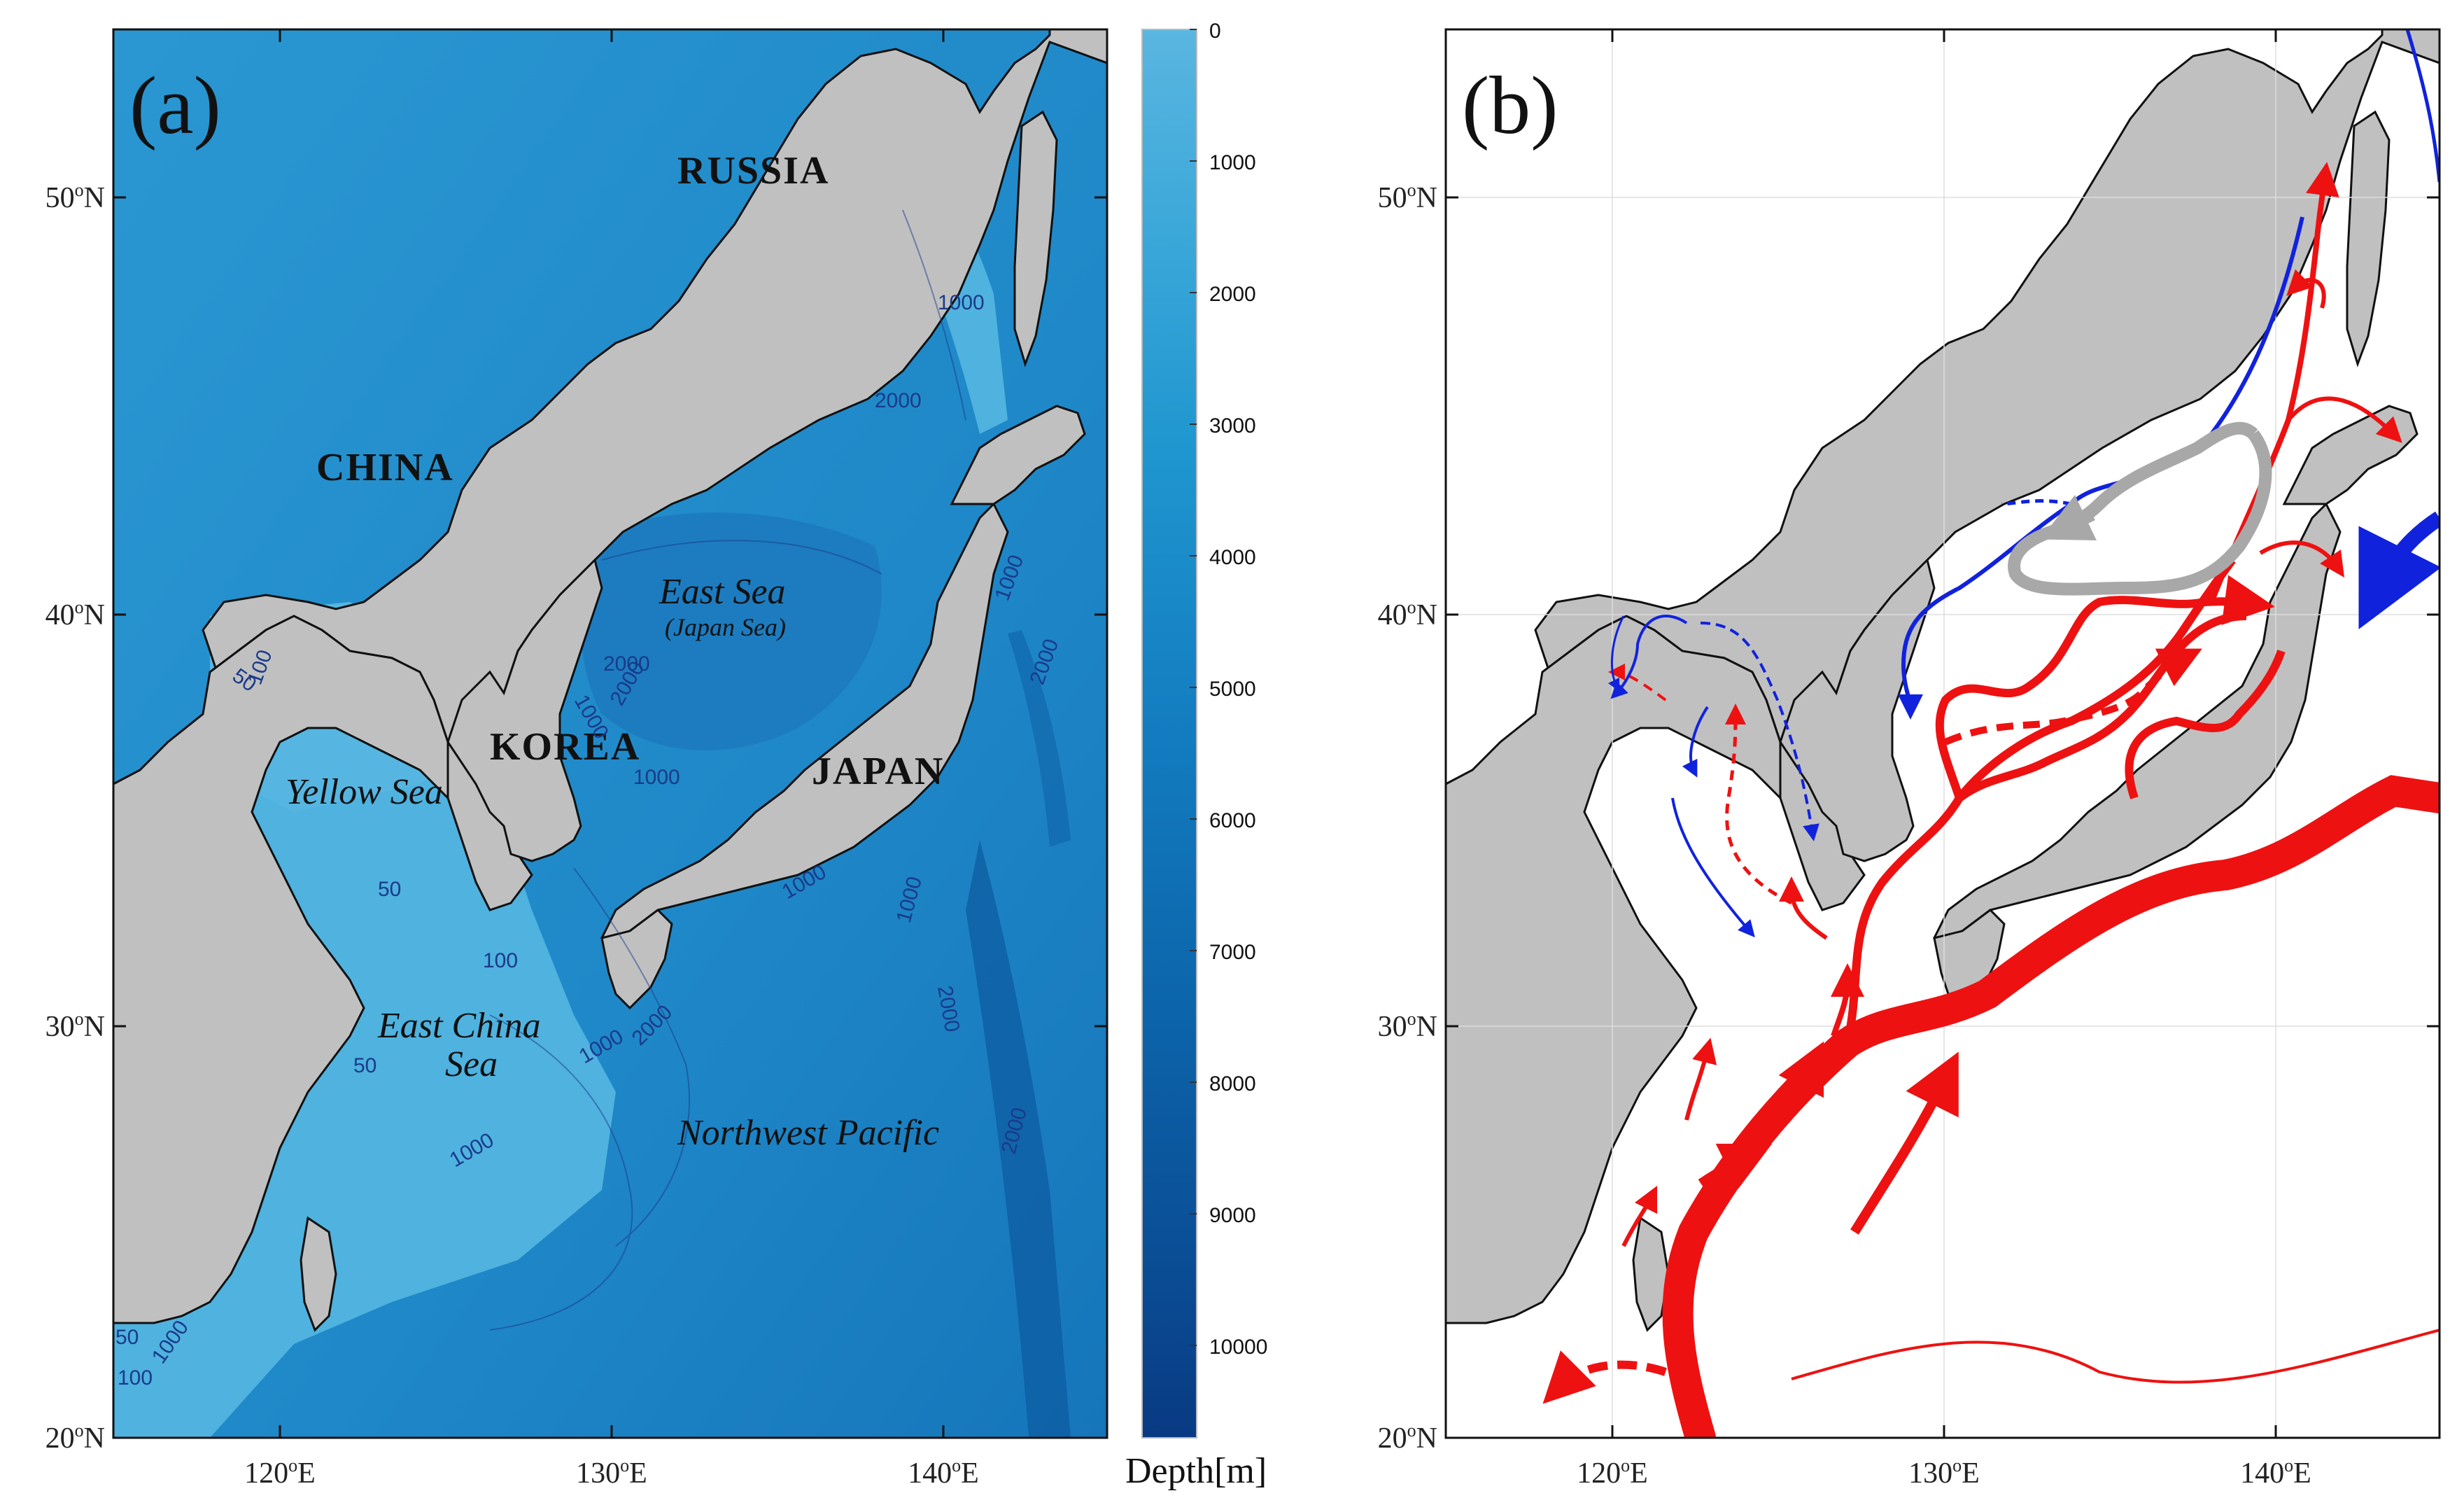 The height and width of the screenshot is (1505, 2464). I want to click on label-china: CHINA, so click(385, 467).